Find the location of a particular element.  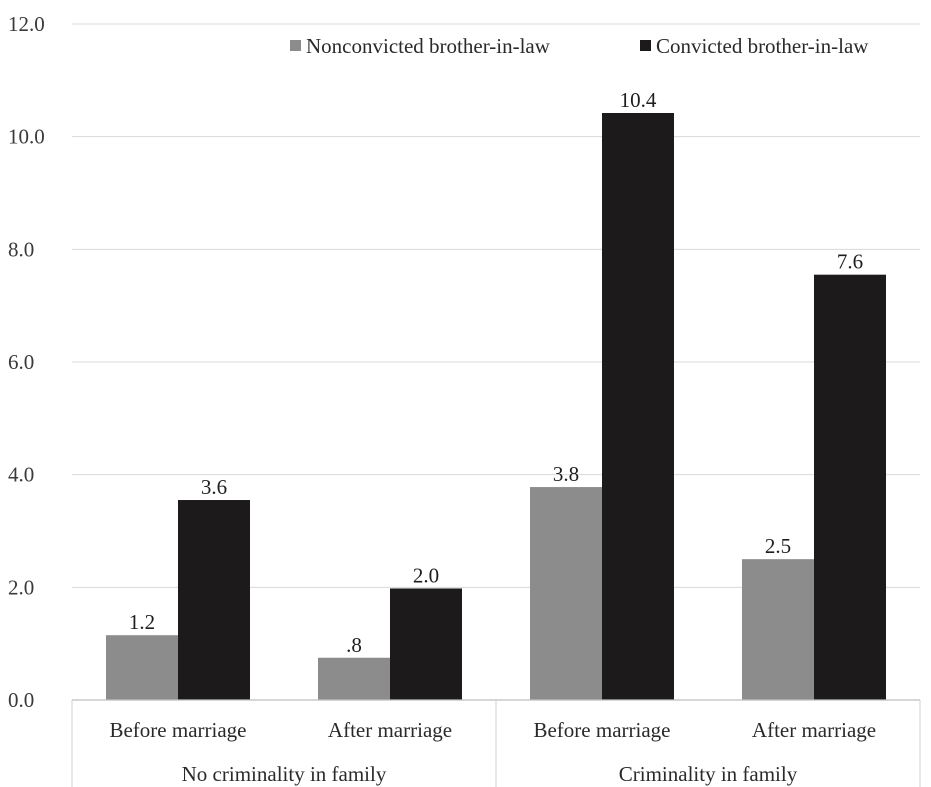

data-label: 1.2 is located at coordinates (142, 622).